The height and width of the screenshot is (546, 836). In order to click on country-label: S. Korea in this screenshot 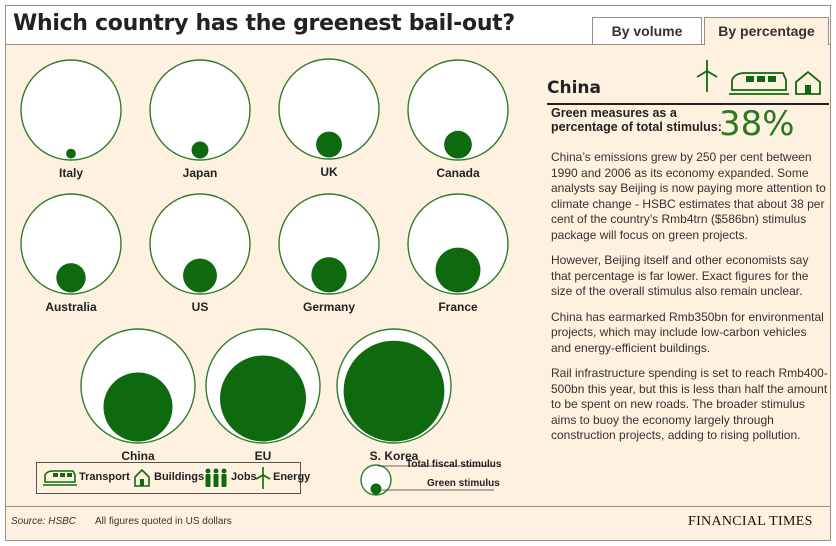, I will do `click(394, 456)`.